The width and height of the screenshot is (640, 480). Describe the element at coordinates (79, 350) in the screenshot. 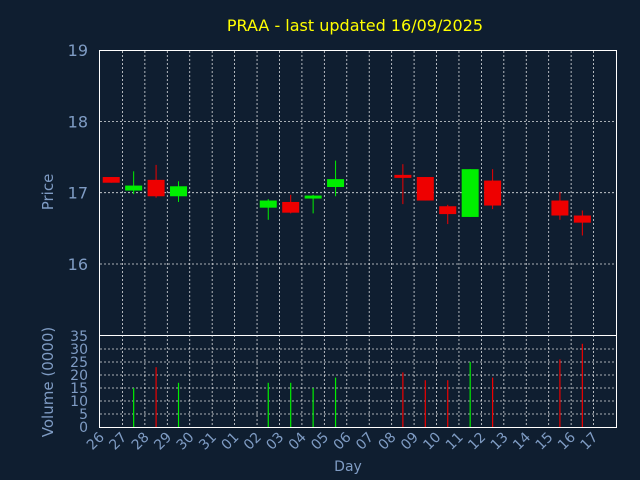

I see `volume-y-tick-label: 30` at that location.